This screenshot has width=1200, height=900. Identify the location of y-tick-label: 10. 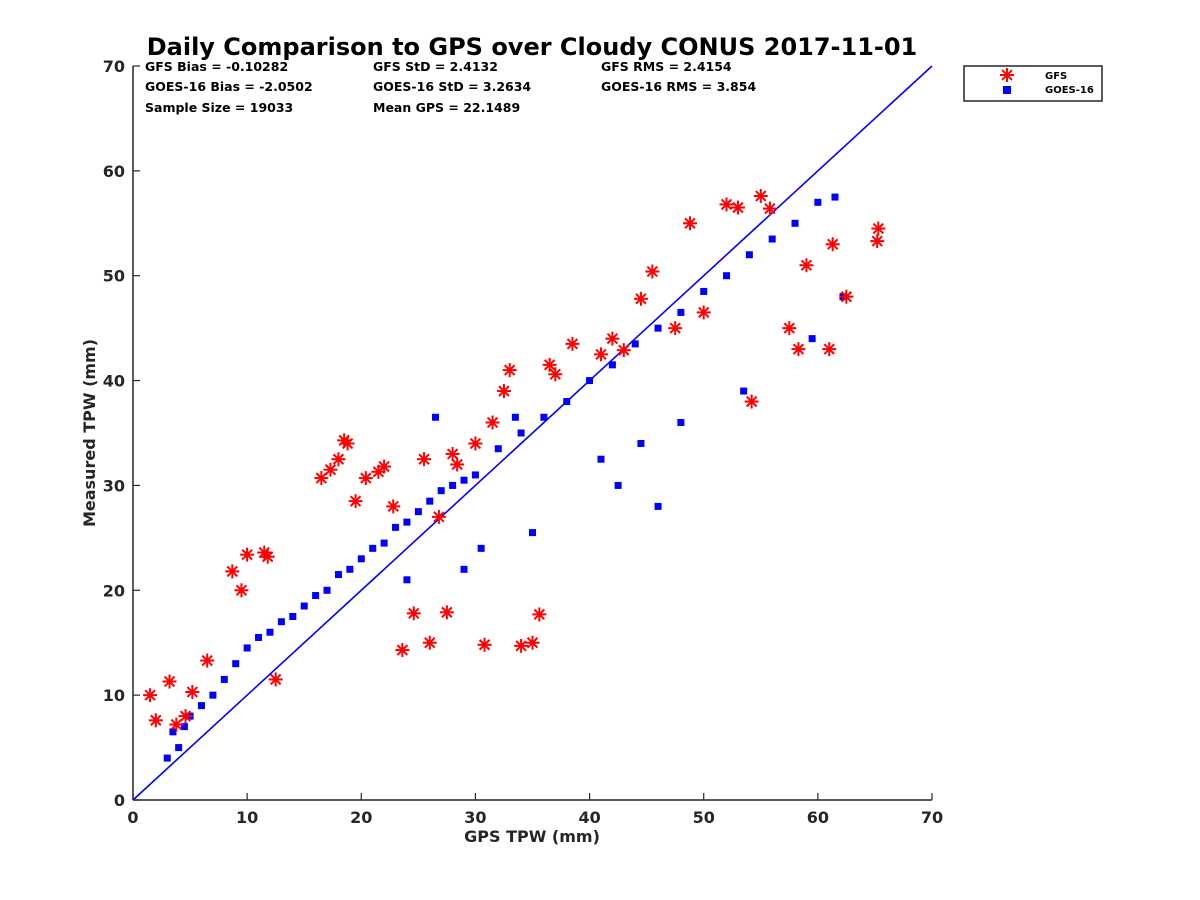
(114, 695).